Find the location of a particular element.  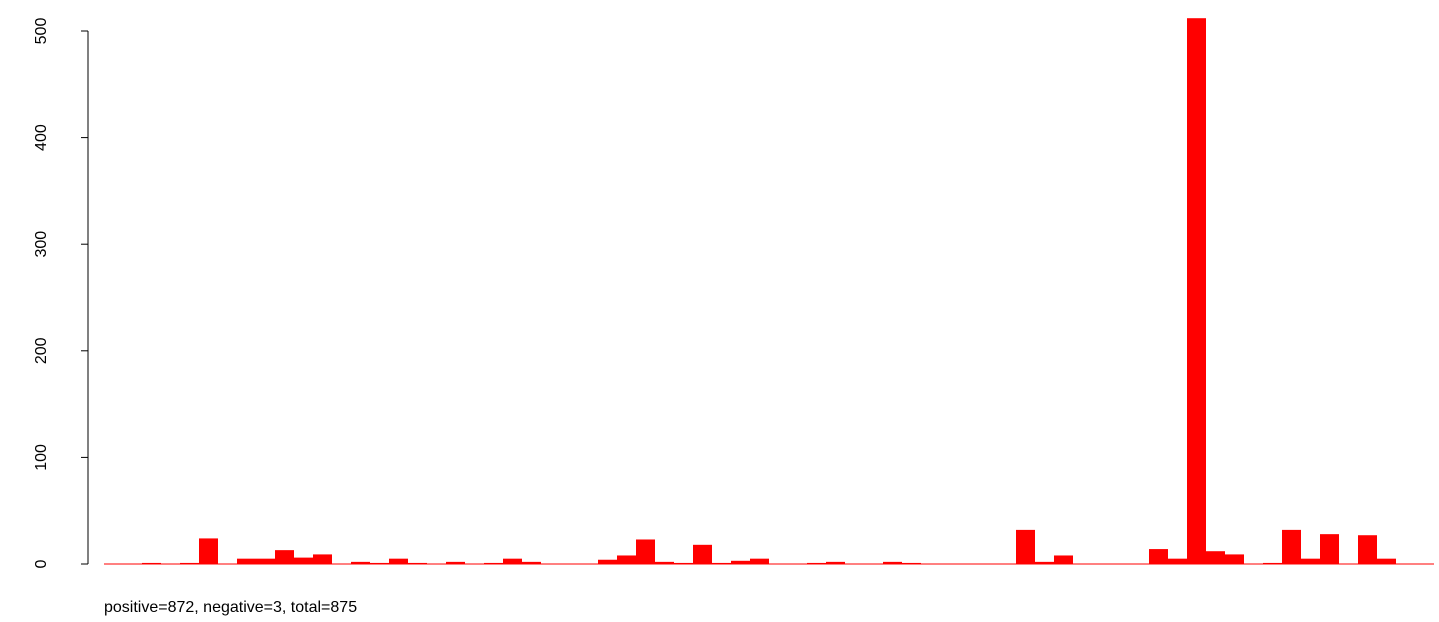

y-tick-label: 300 is located at coordinates (41, 244).